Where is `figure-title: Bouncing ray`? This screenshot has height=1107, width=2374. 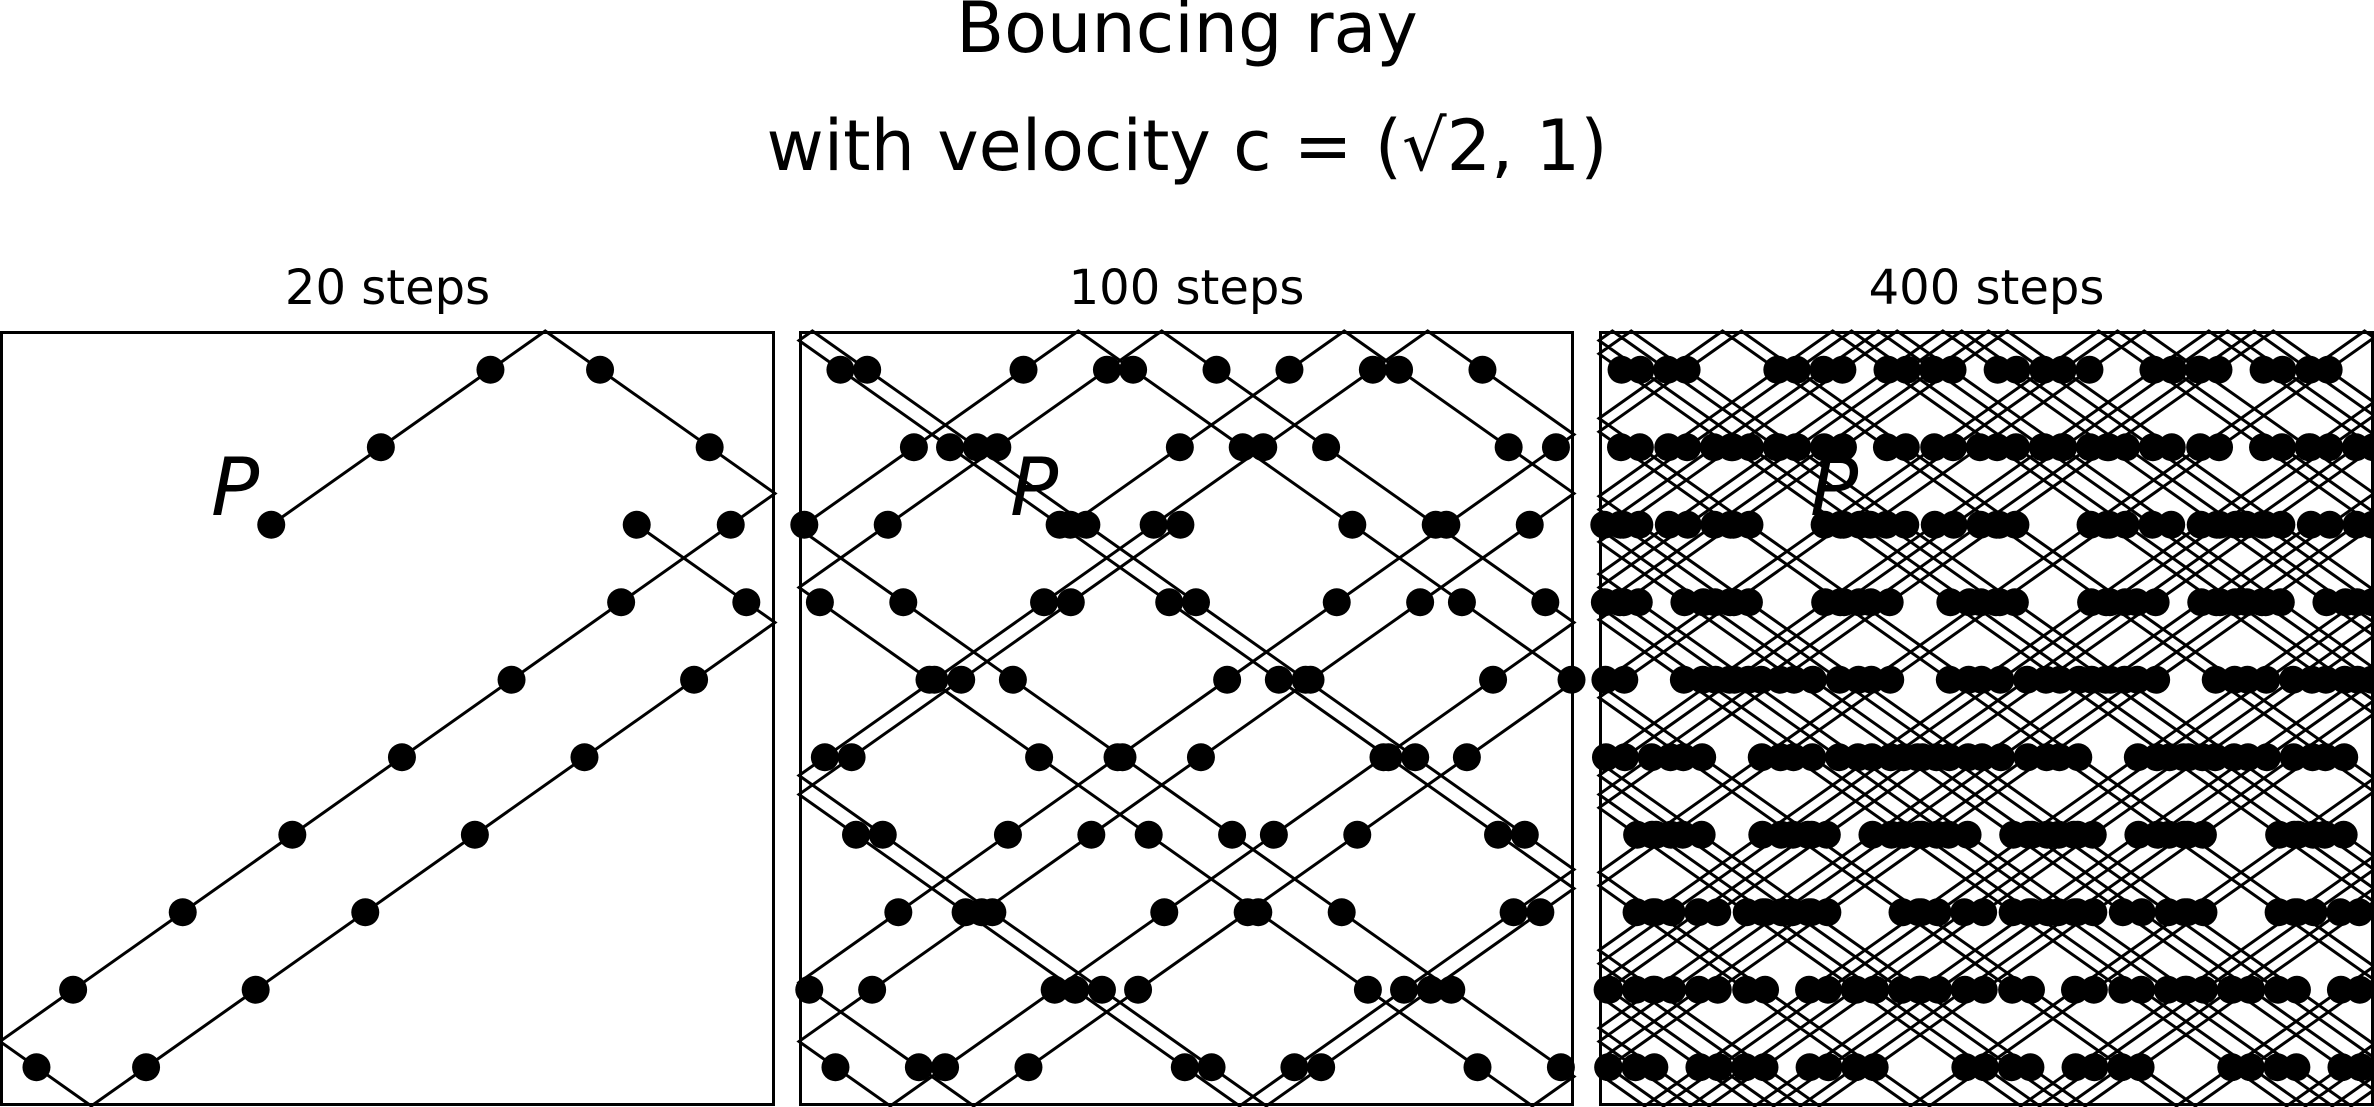
figure-title: Bouncing ray is located at coordinates (1187, 34).